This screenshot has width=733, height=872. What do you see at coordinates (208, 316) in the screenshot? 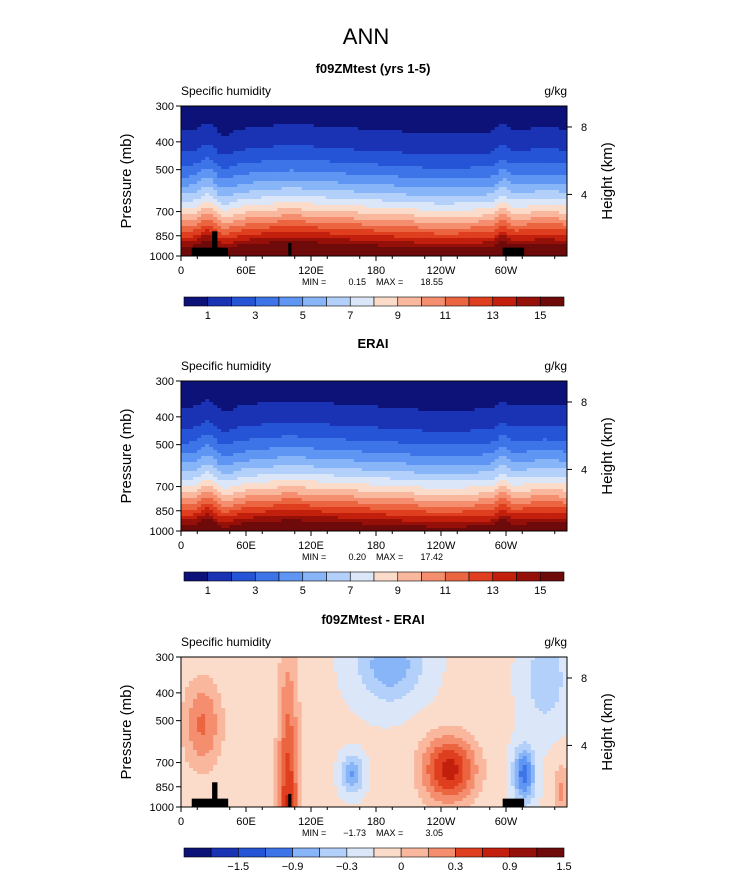
I see `colorbar-tick-label: 1` at bounding box center [208, 316].